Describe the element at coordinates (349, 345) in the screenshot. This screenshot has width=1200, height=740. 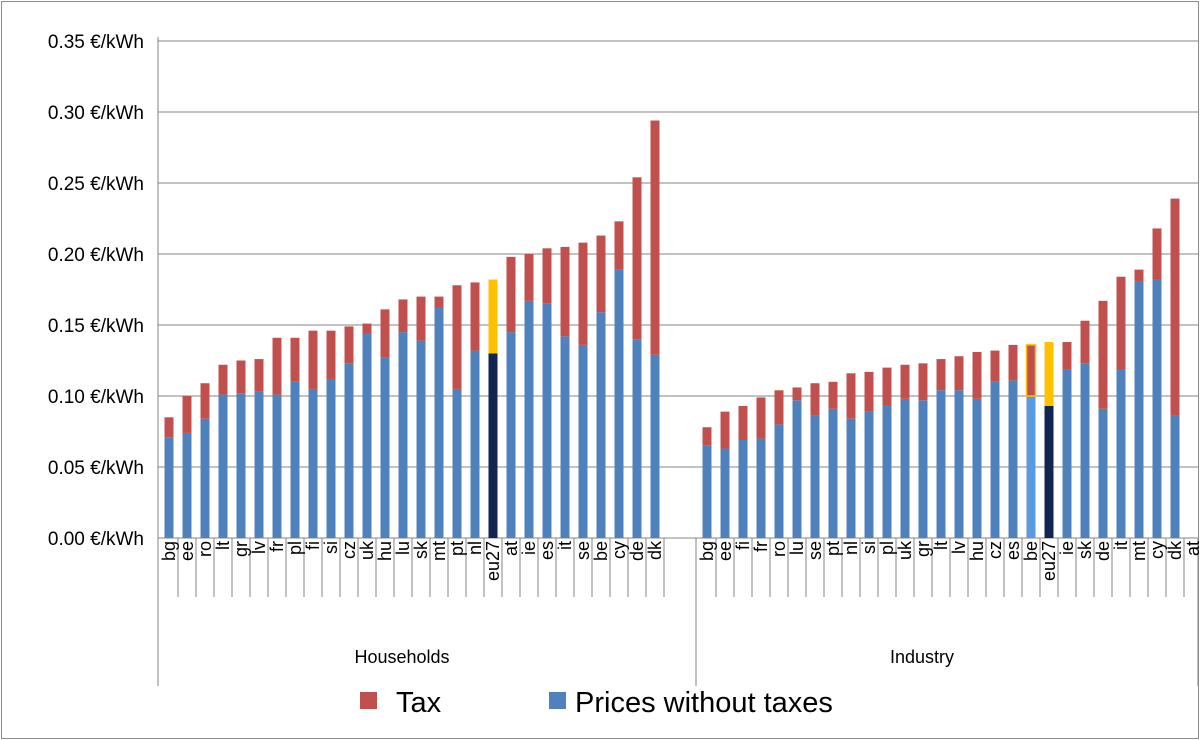
I see `bar-tax-households-cz` at that location.